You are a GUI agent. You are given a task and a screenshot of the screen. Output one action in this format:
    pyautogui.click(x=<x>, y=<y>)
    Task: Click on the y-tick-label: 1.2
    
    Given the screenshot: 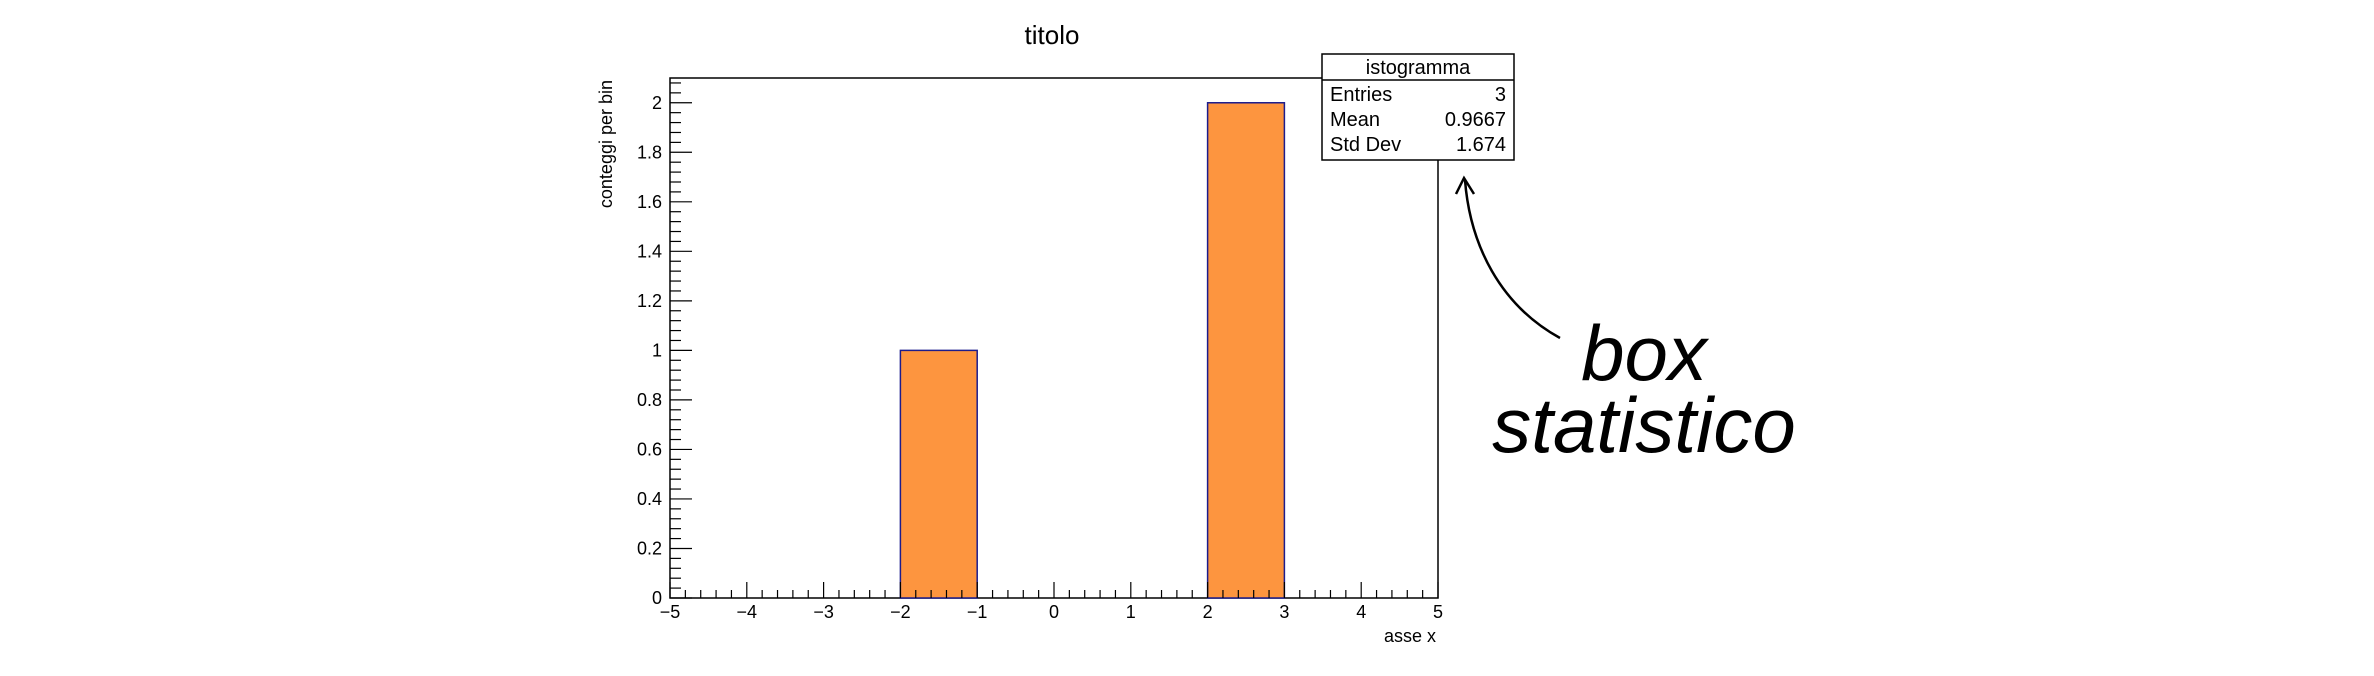 What is the action you would take?
    pyautogui.click(x=649, y=301)
    